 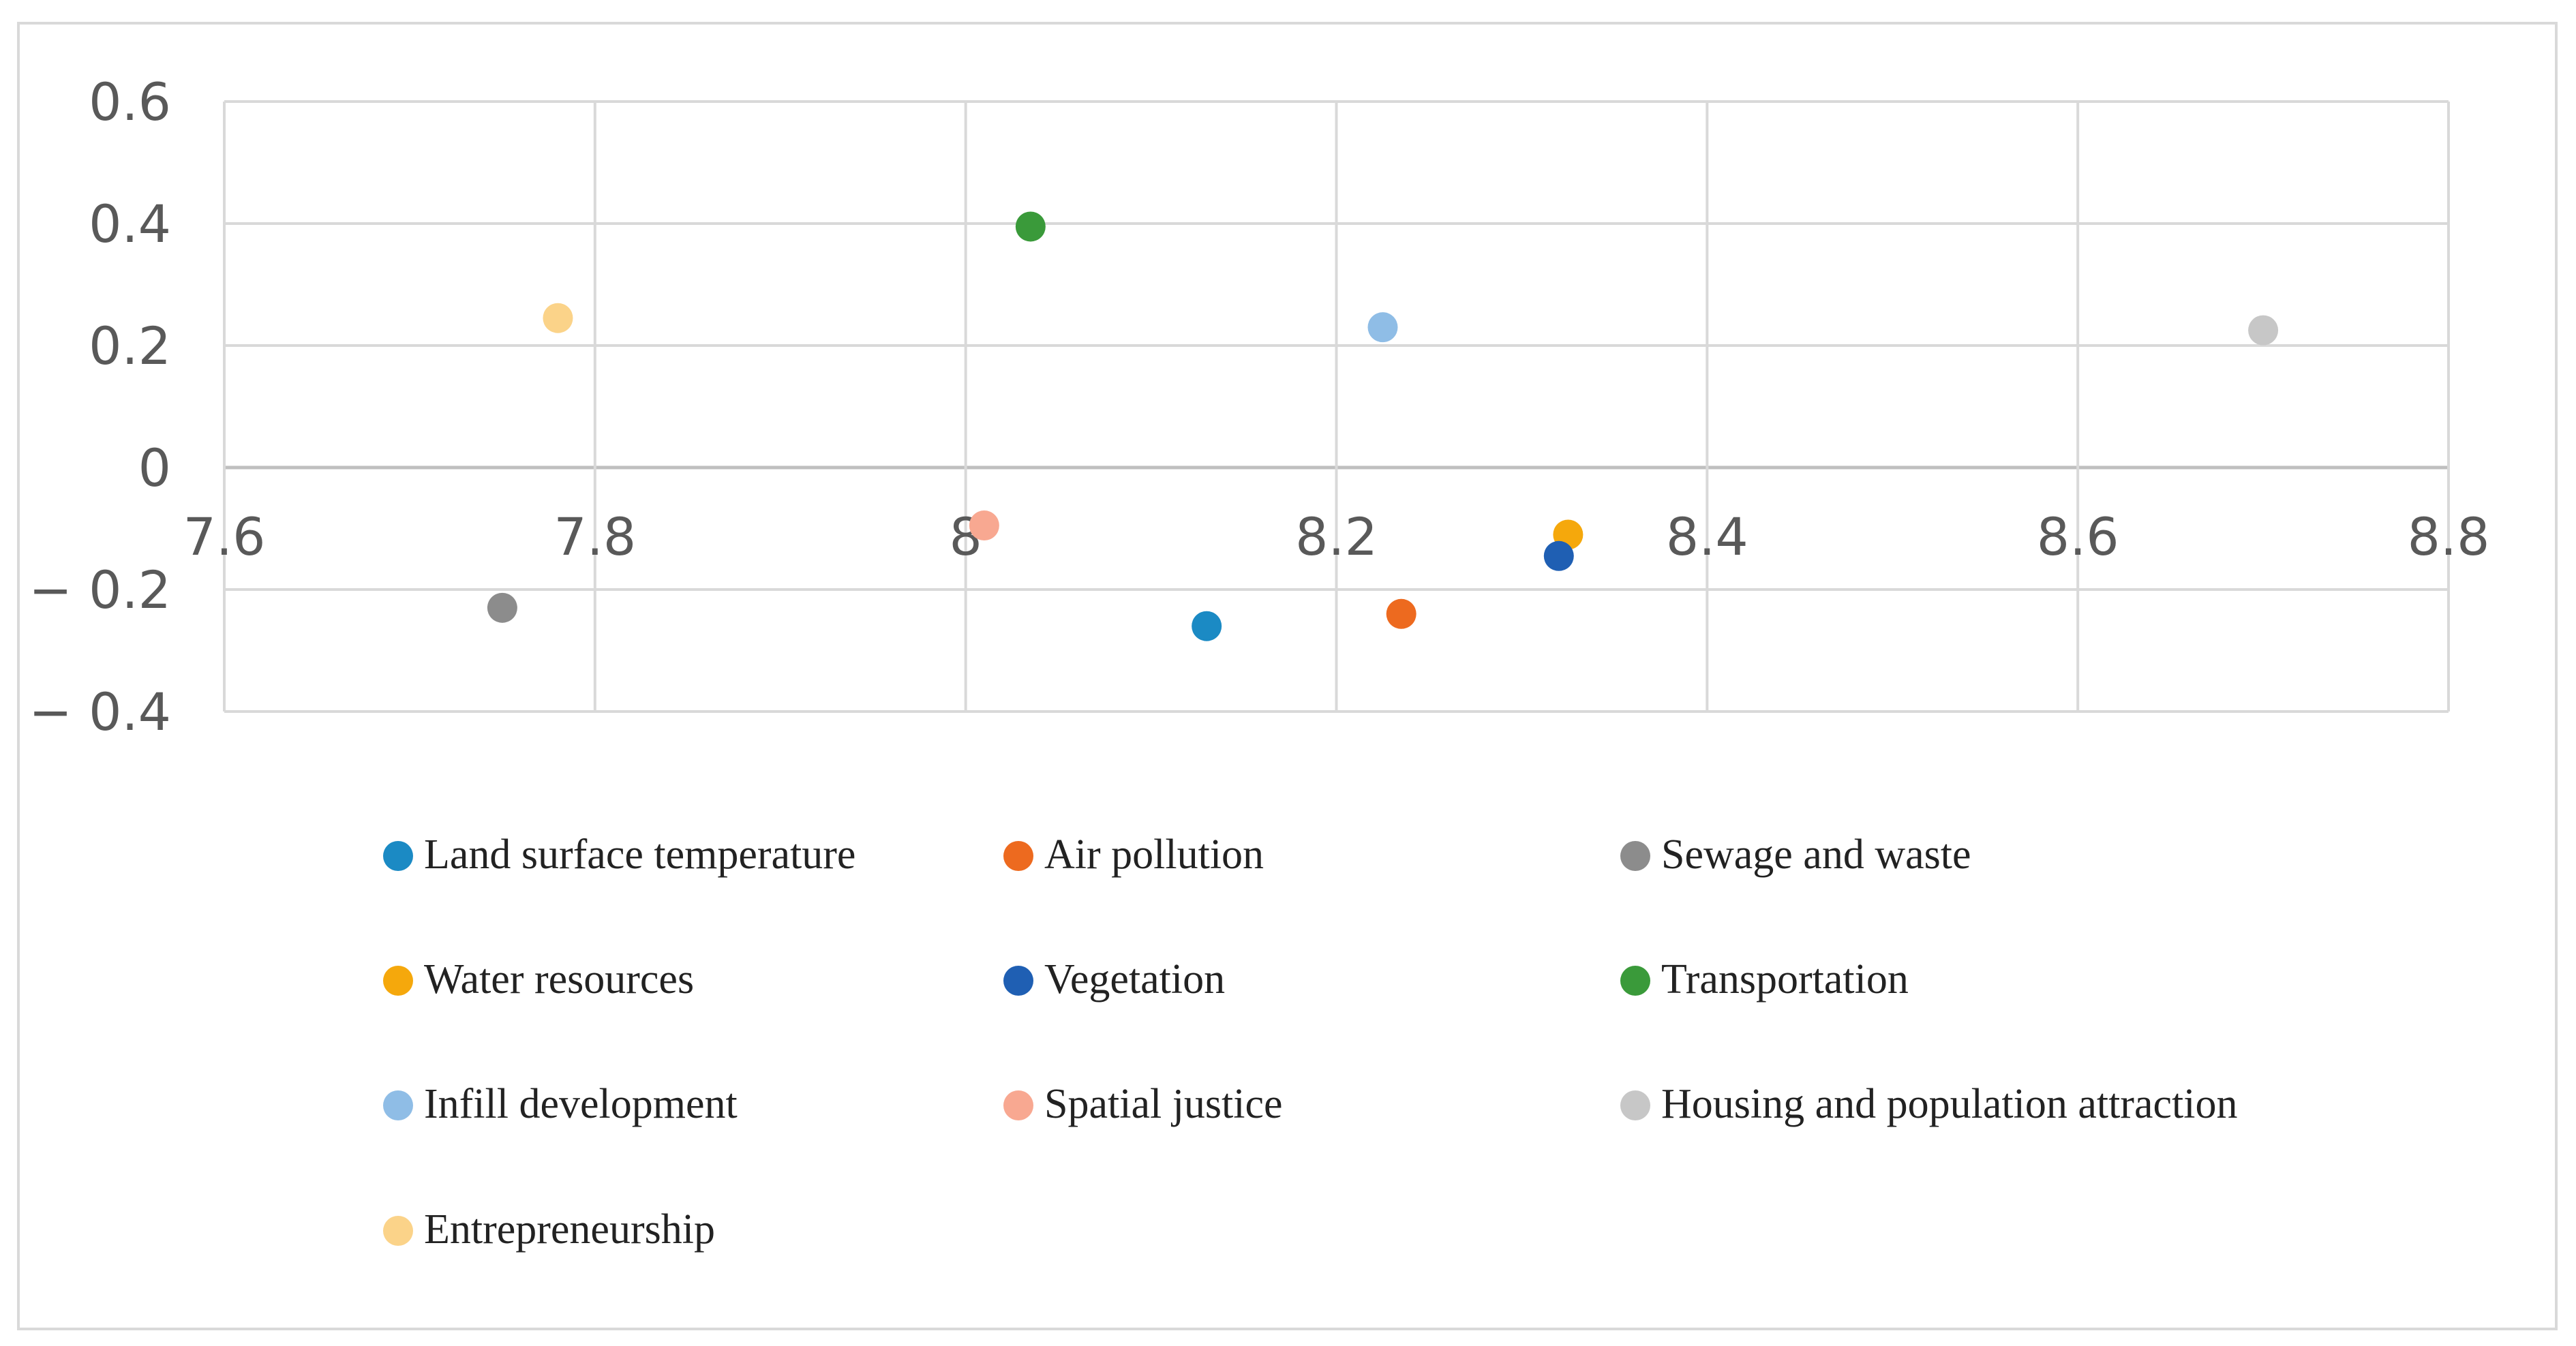 I want to click on y-tick-label: − 0.4, so click(x=100, y=712).